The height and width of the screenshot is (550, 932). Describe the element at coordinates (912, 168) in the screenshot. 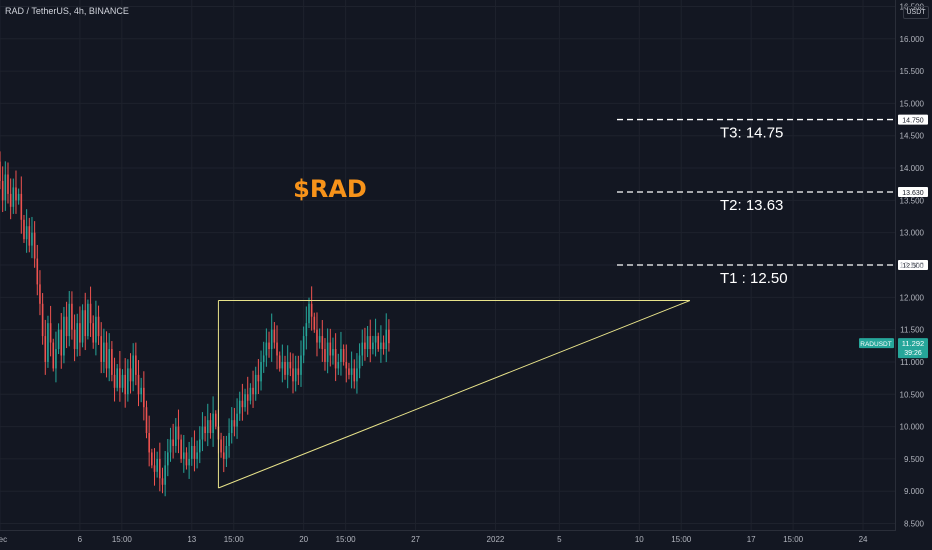

I see `y-tick-label: 14.000` at that location.